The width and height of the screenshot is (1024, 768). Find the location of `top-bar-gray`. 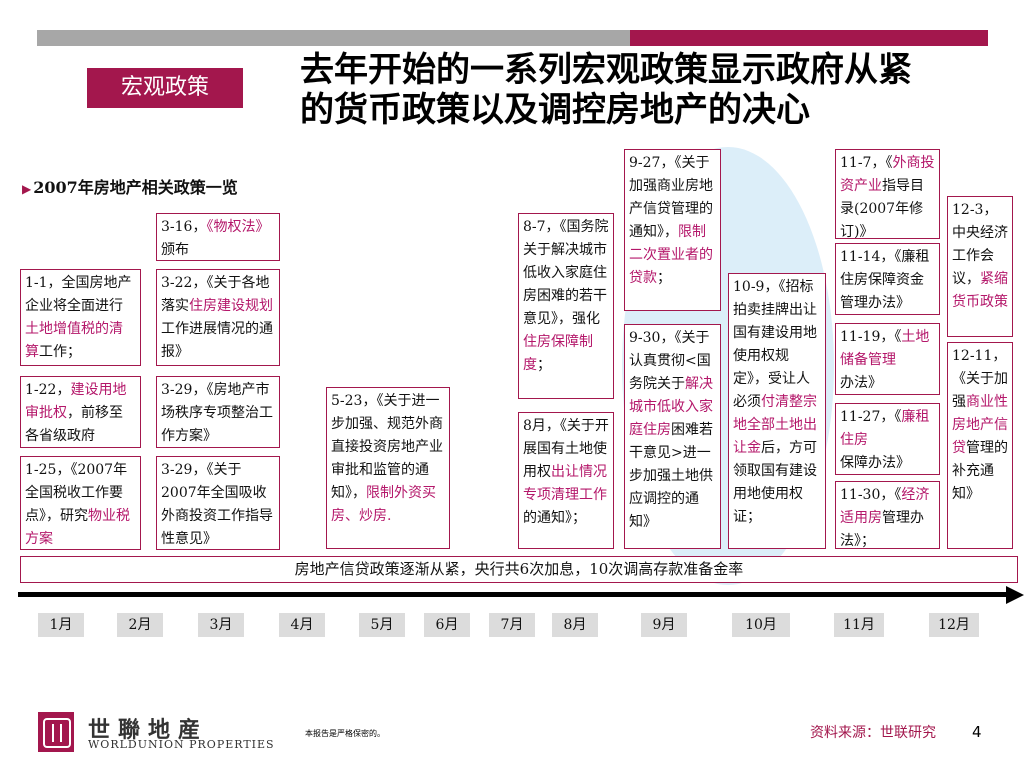

top-bar-gray is located at coordinates (333, 38).